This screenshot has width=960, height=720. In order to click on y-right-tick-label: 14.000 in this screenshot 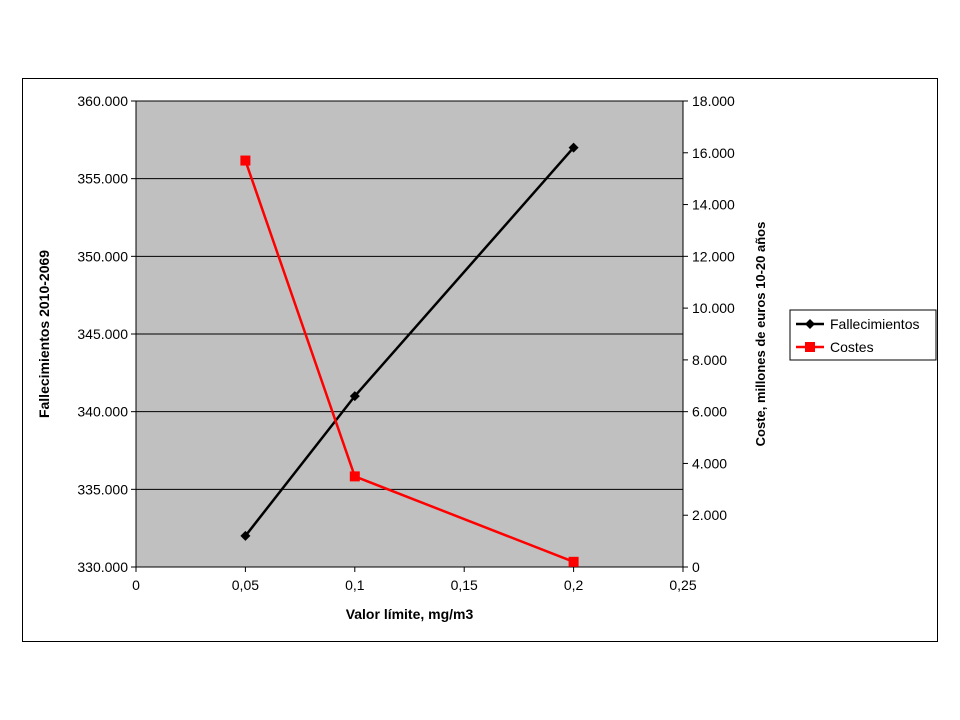, I will do `click(713, 205)`.